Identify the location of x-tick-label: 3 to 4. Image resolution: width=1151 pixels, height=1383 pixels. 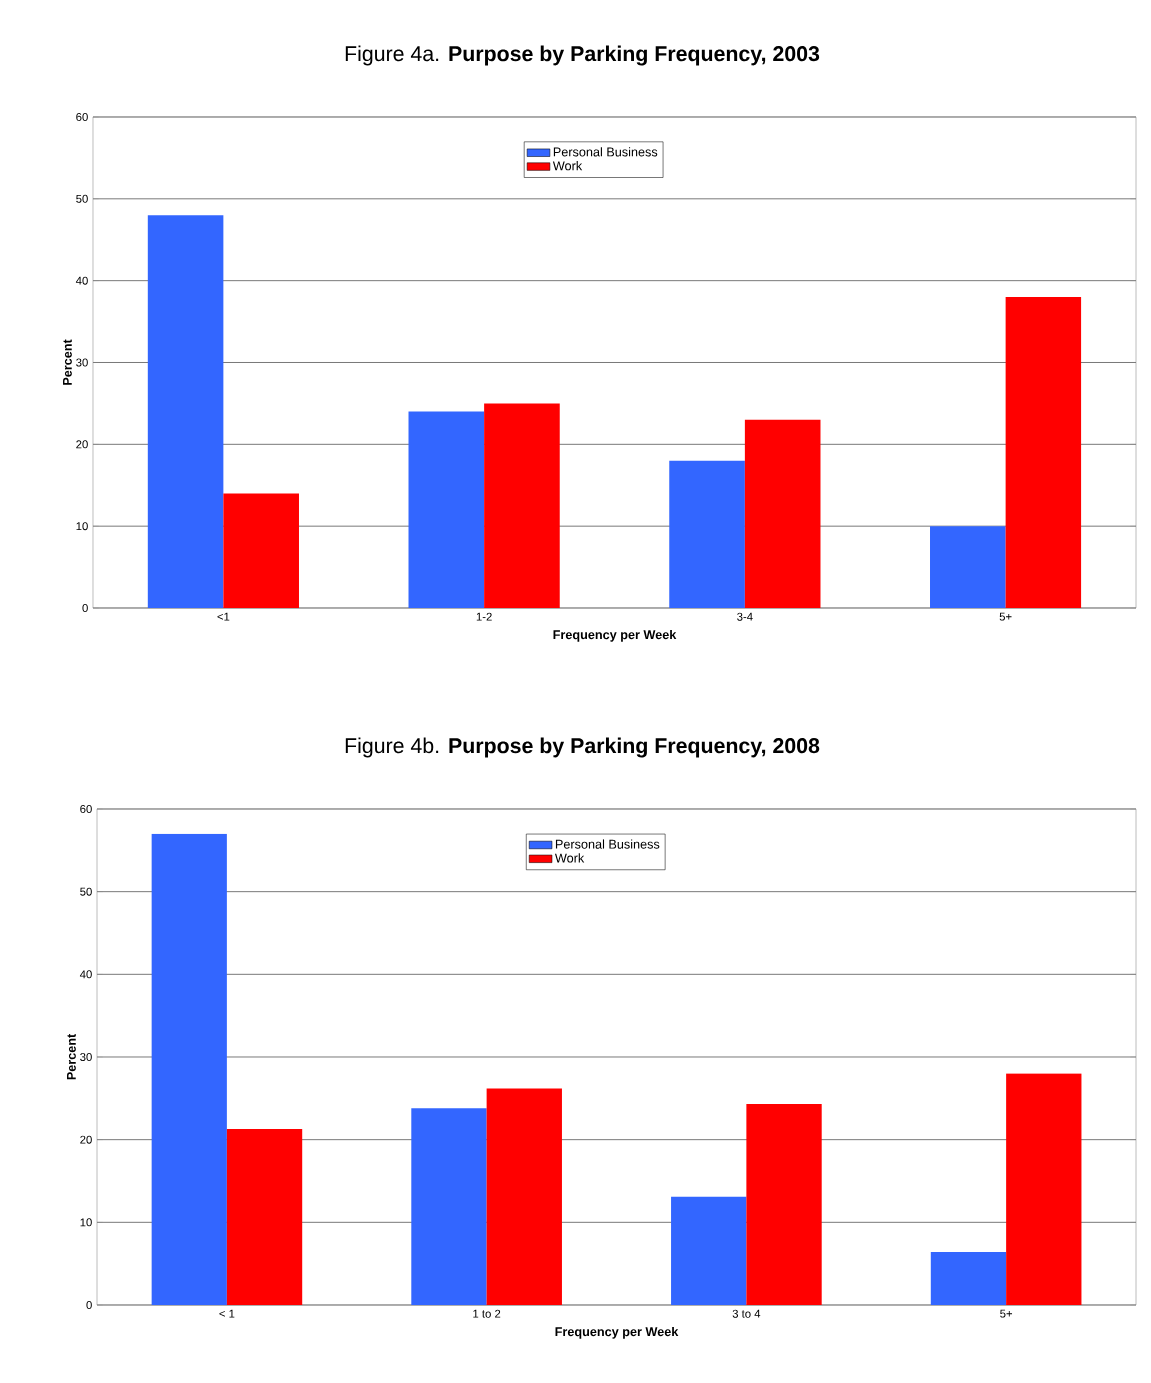
(746, 1313).